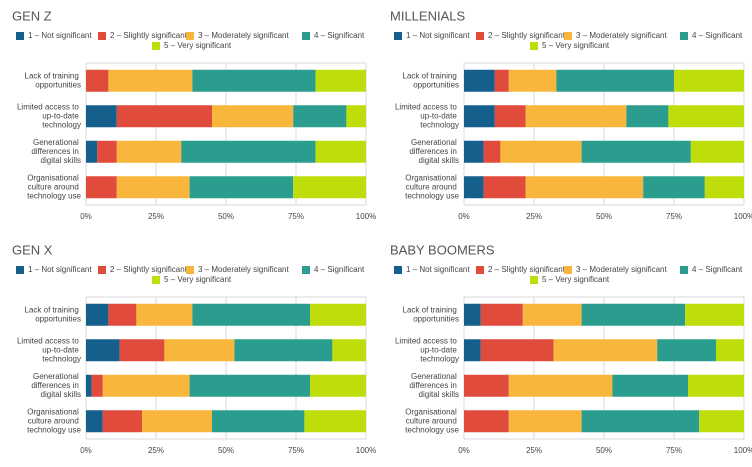 Image resolution: width=752 pixels, height=467 pixels. What do you see at coordinates (156, 450) in the screenshot?
I see `x-tick-label: 25%` at bounding box center [156, 450].